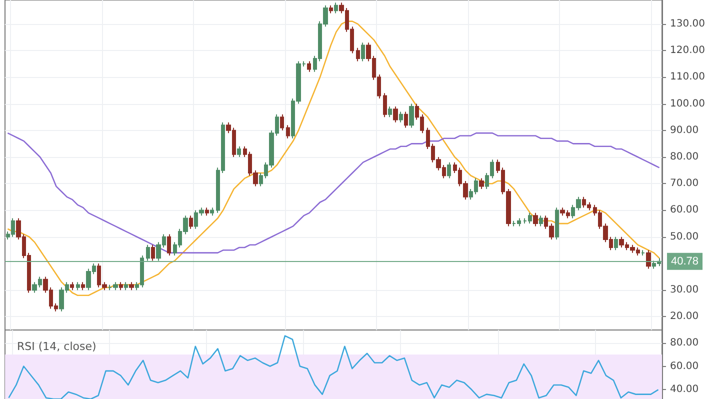  What do you see at coordinates (685, 261) in the screenshot?
I see `ref-line-label: 40.78` at bounding box center [685, 261].